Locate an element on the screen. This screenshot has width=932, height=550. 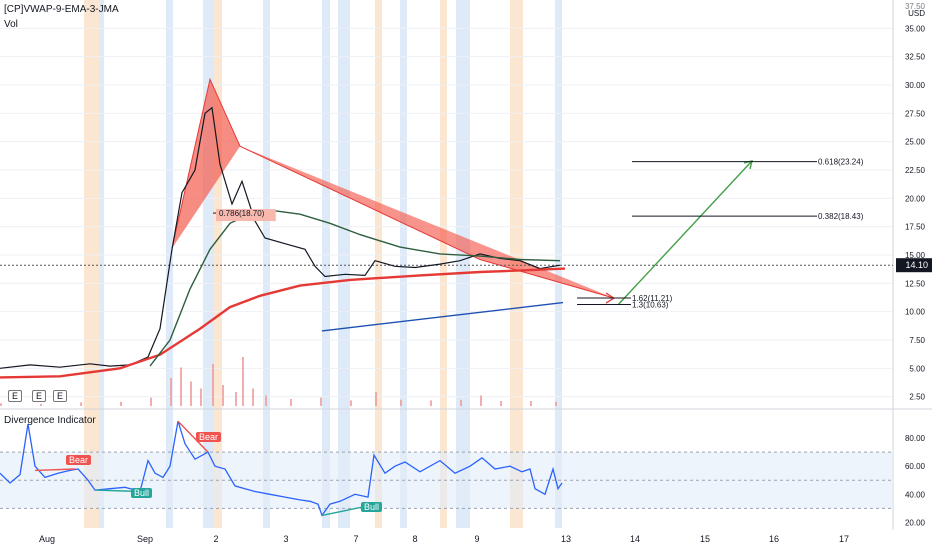
series-projection is located at coordinates (685, 233).